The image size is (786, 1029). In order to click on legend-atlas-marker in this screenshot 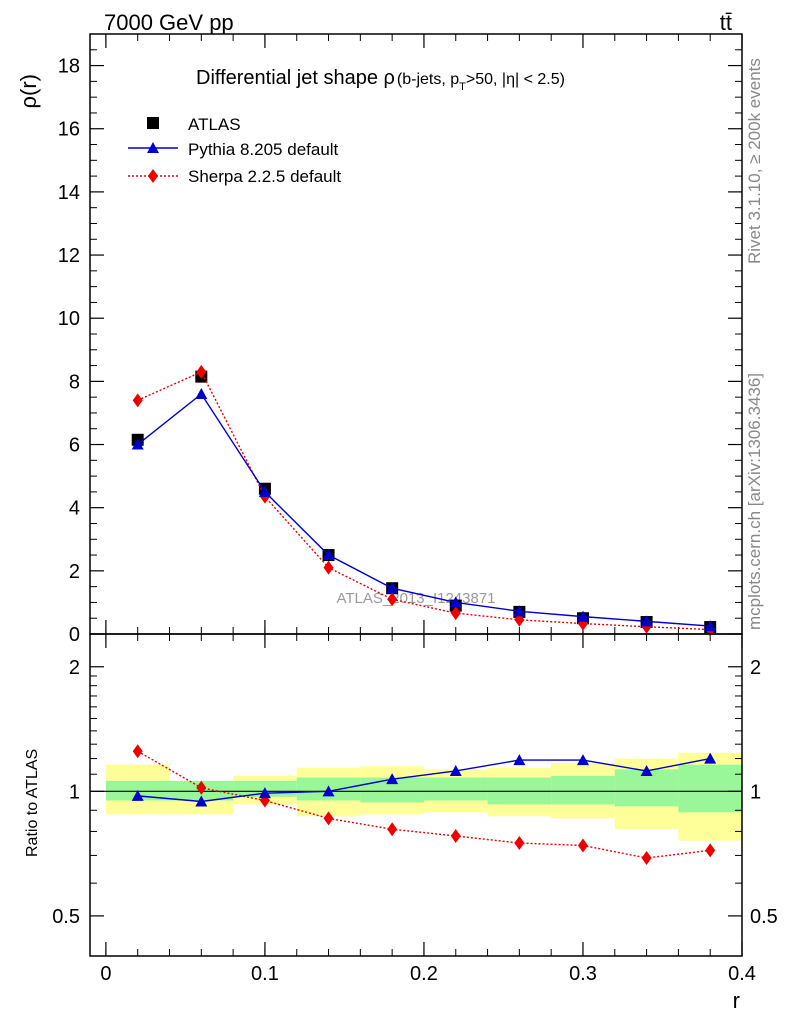, I will do `click(153, 123)`.